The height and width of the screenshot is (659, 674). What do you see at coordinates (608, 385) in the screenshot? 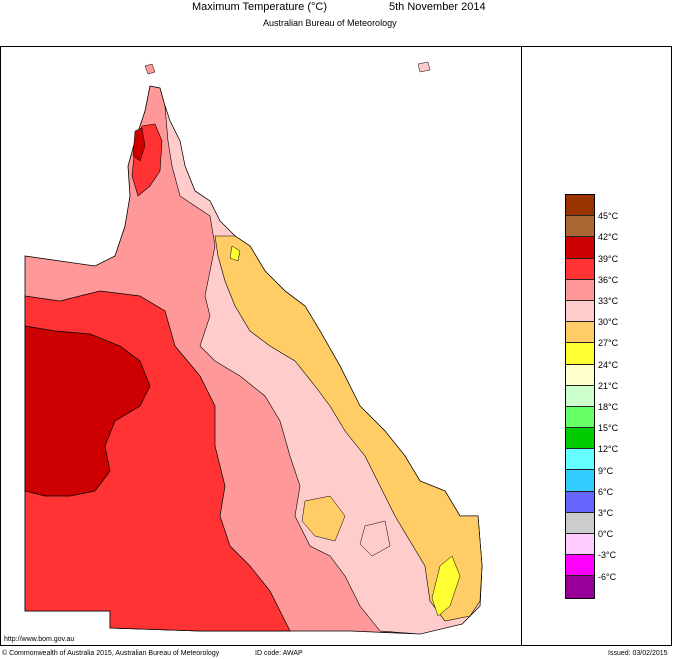
I see `legend-tick-label: 21°C` at bounding box center [608, 385].